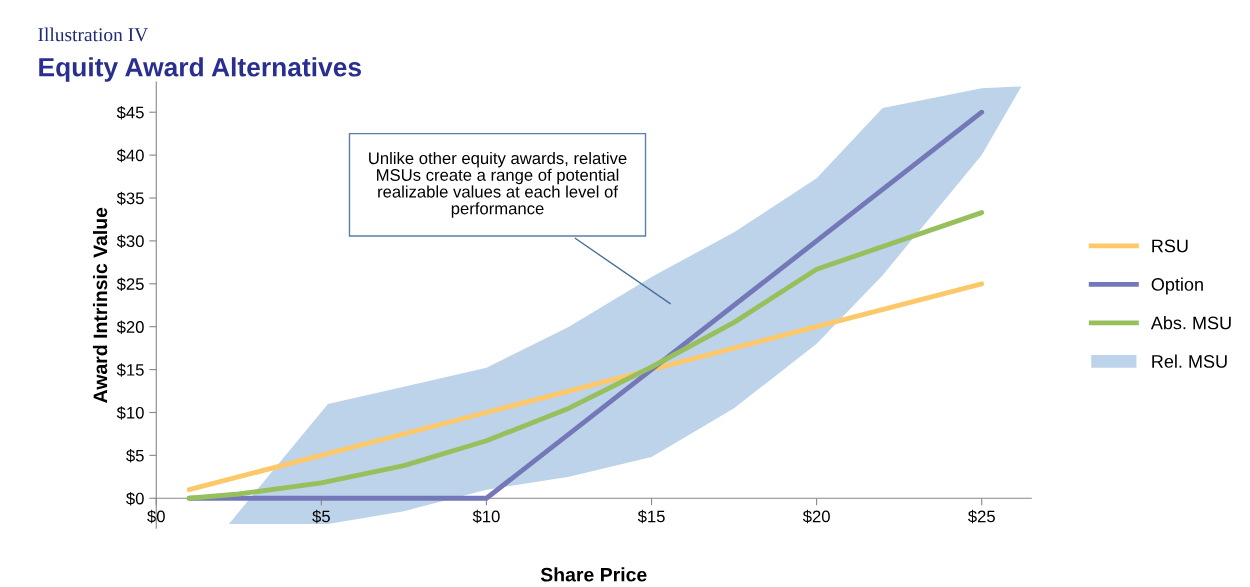 Image resolution: width=1250 pixels, height=587 pixels. What do you see at coordinates (1189, 361) in the screenshot?
I see `legend-label: Rel. MSU` at bounding box center [1189, 361].